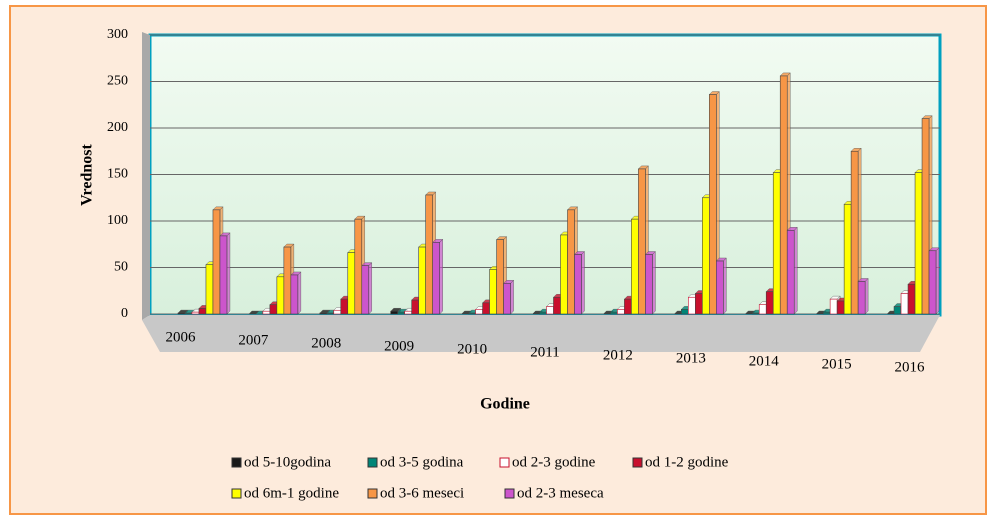  I want to click on x-tick-label: 2011, so click(544, 352).